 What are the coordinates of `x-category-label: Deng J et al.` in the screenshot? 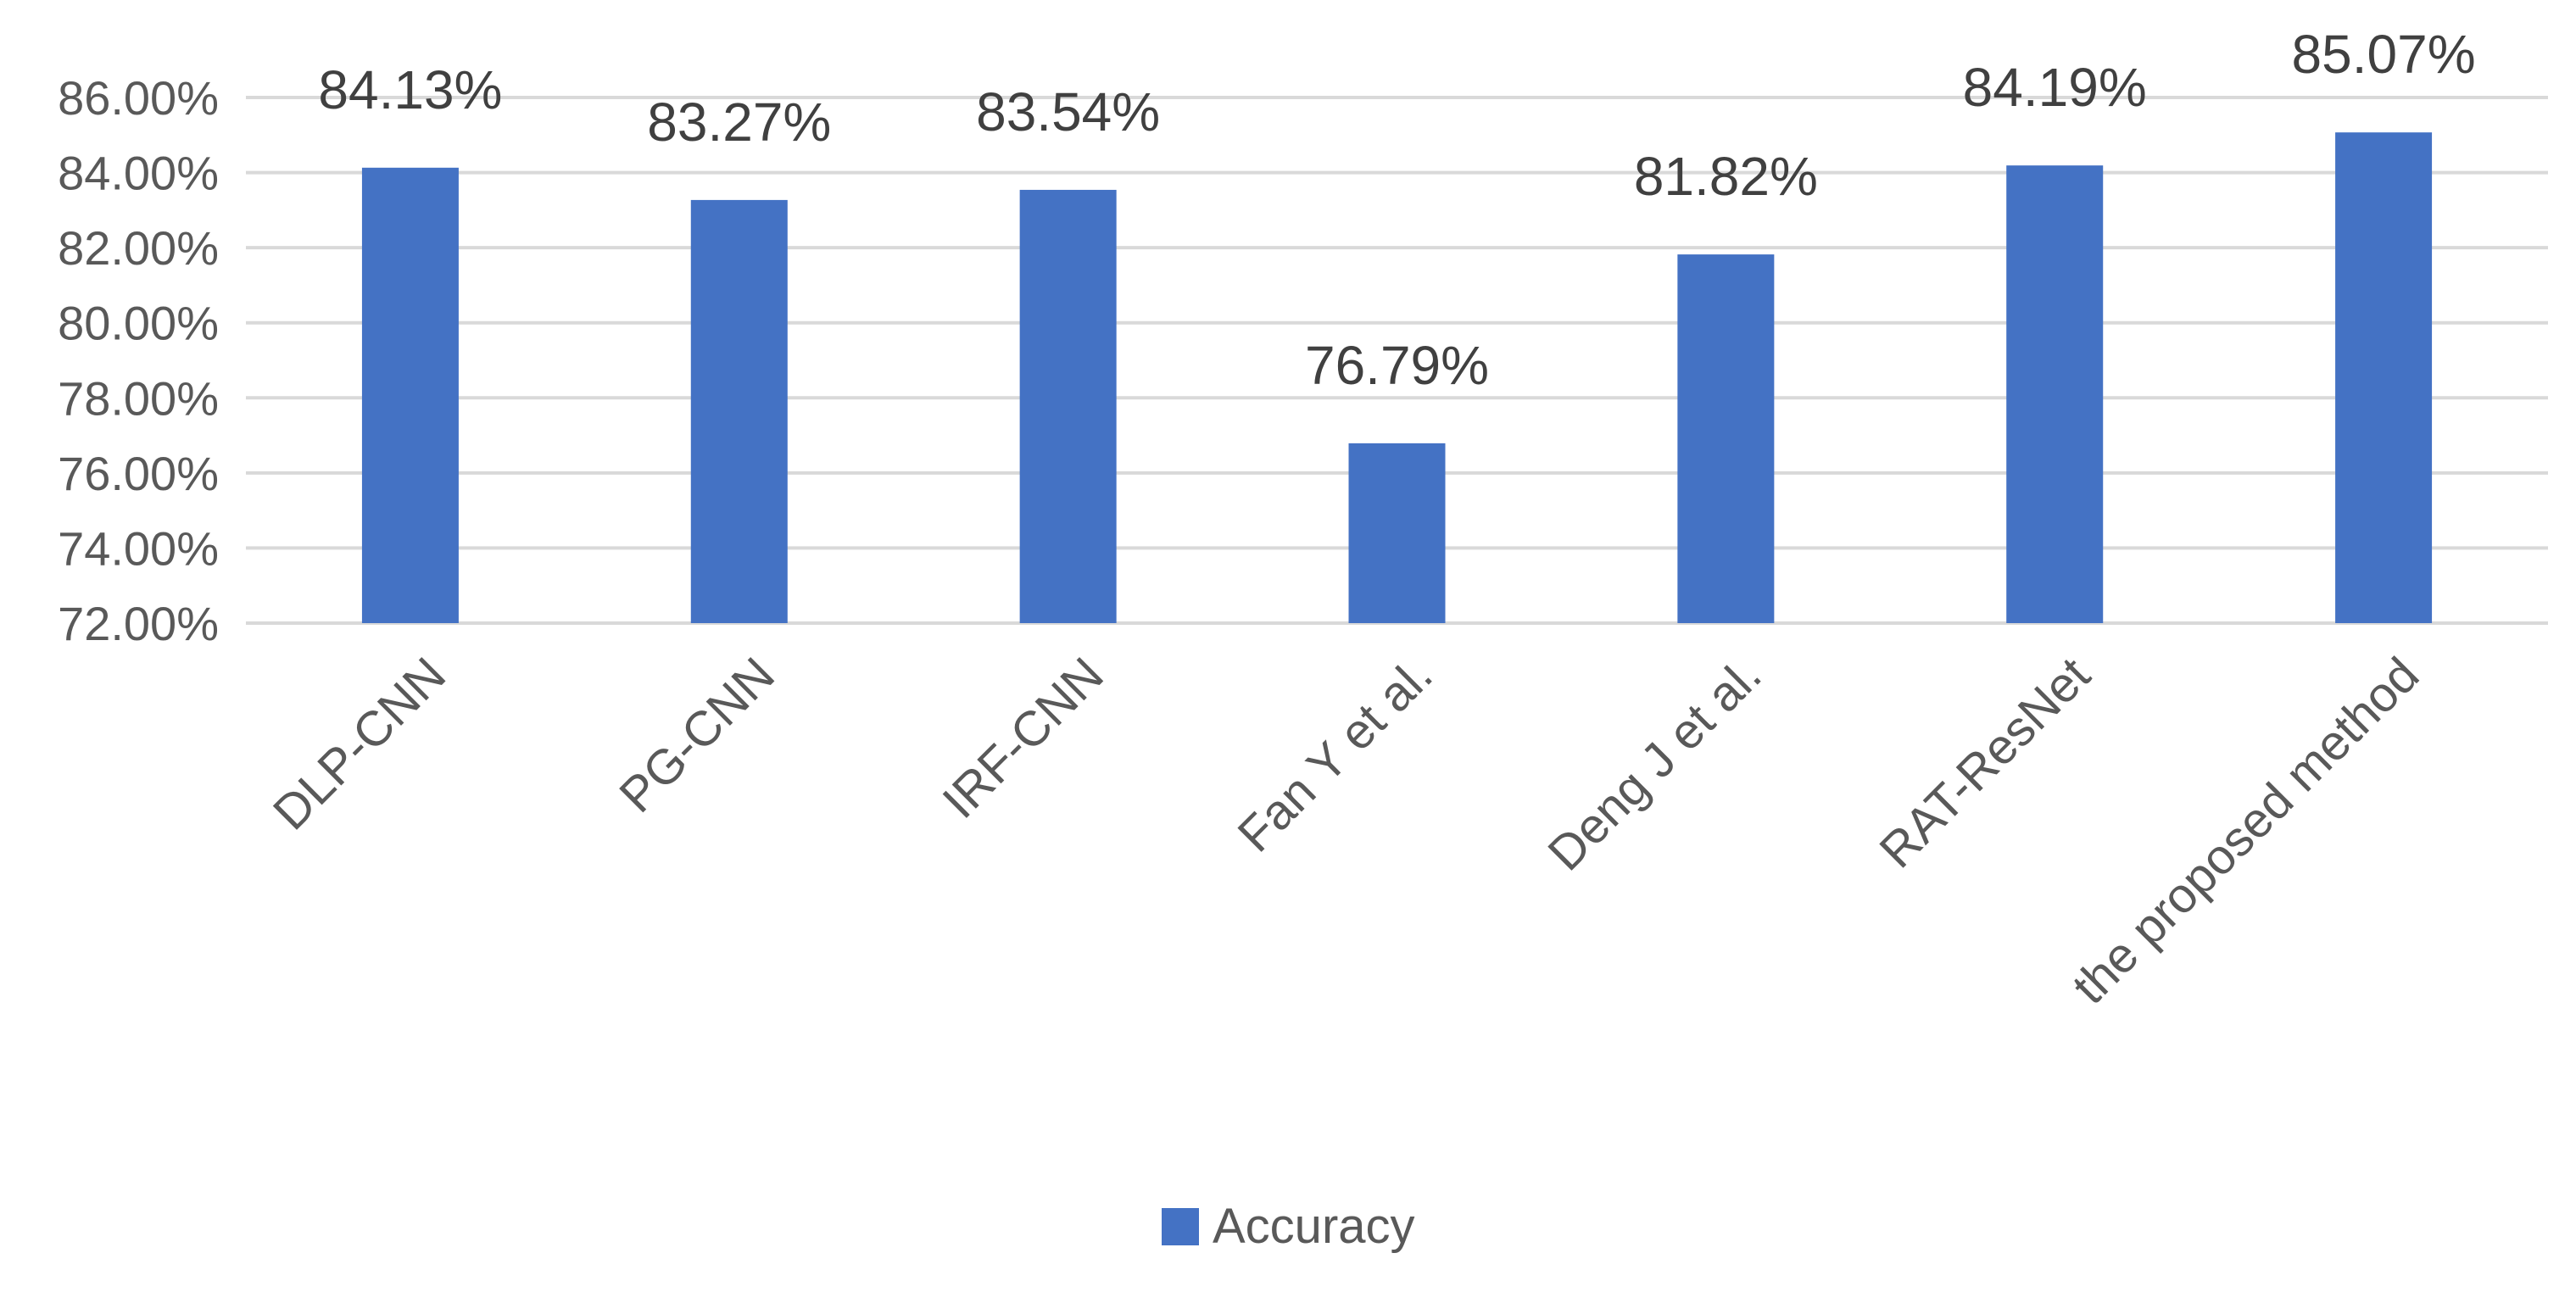 It's located at (1654, 764).